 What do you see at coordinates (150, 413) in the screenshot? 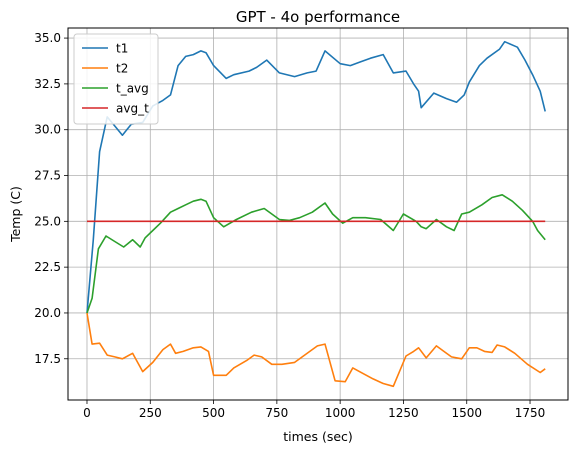
I see `x-tick-label: 250` at bounding box center [150, 413].